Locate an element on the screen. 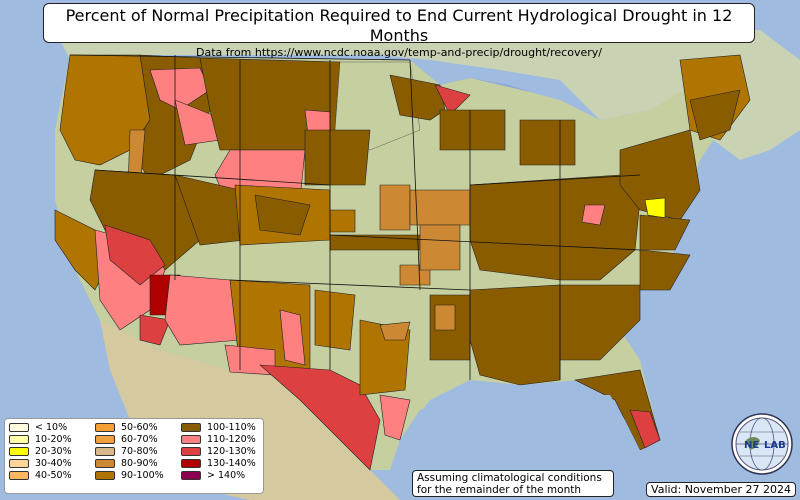 The image size is (800, 500). legend-item: 30-40% is located at coordinates (40, 464).